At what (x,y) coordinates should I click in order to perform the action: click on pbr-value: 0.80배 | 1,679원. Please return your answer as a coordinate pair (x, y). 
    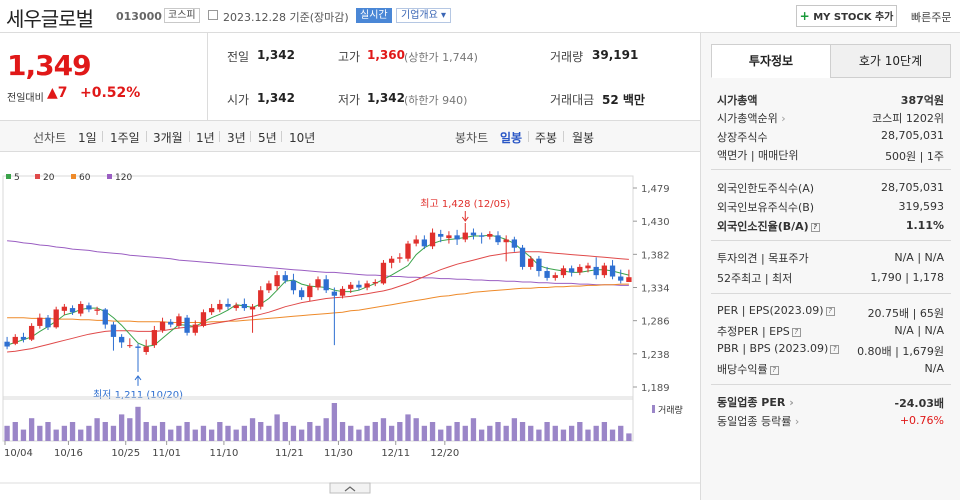
    Looking at the image, I should click on (900, 351).